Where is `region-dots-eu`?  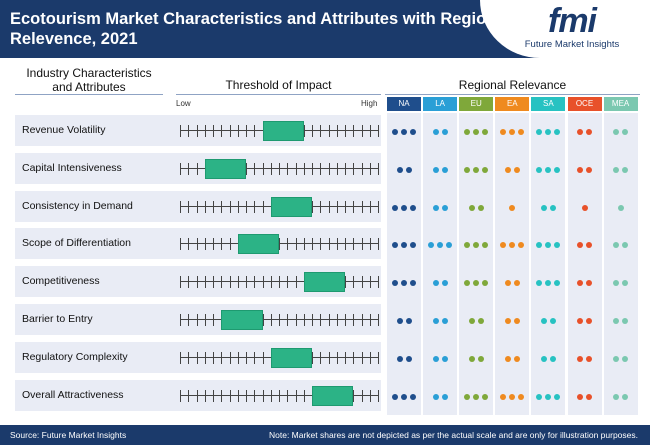 region-dots-eu is located at coordinates (476, 397).